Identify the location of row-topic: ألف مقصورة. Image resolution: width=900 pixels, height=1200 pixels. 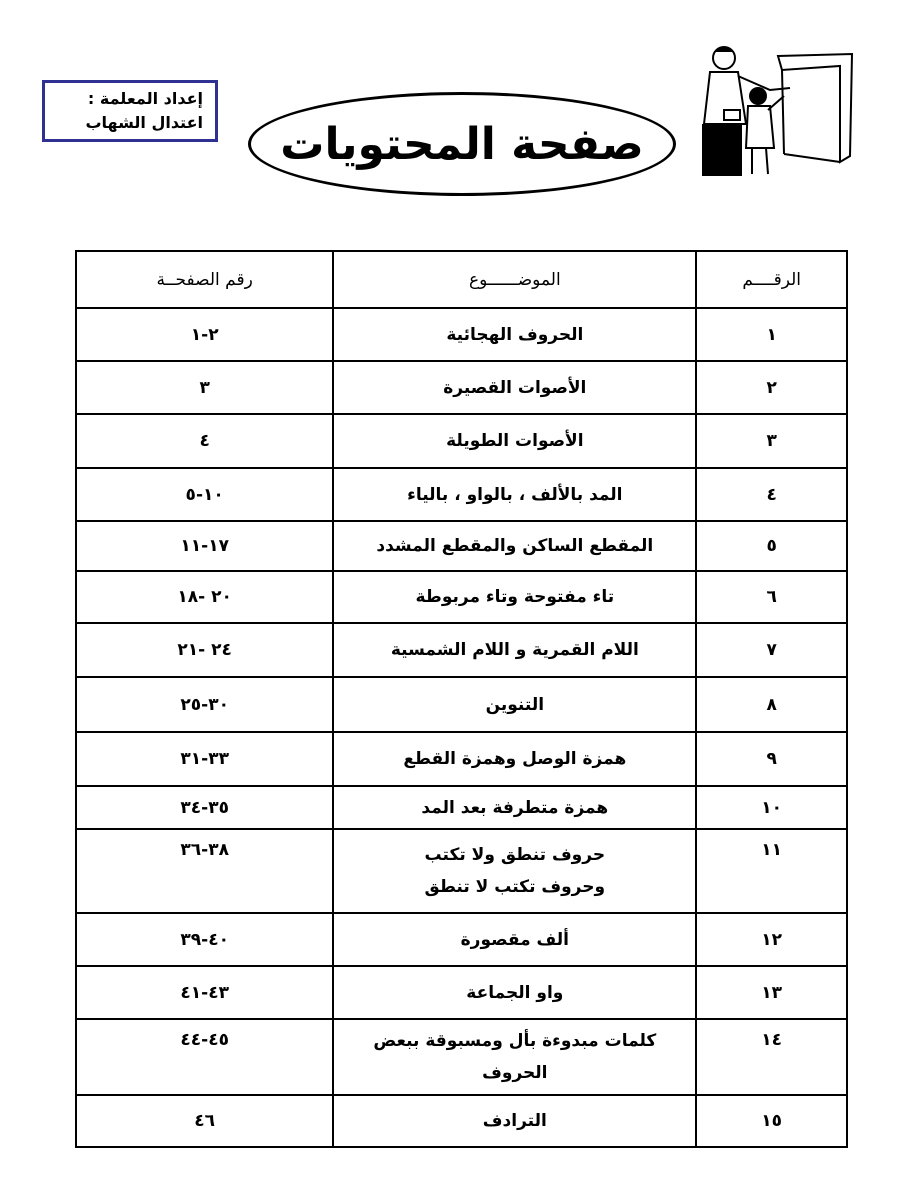
(515, 939).